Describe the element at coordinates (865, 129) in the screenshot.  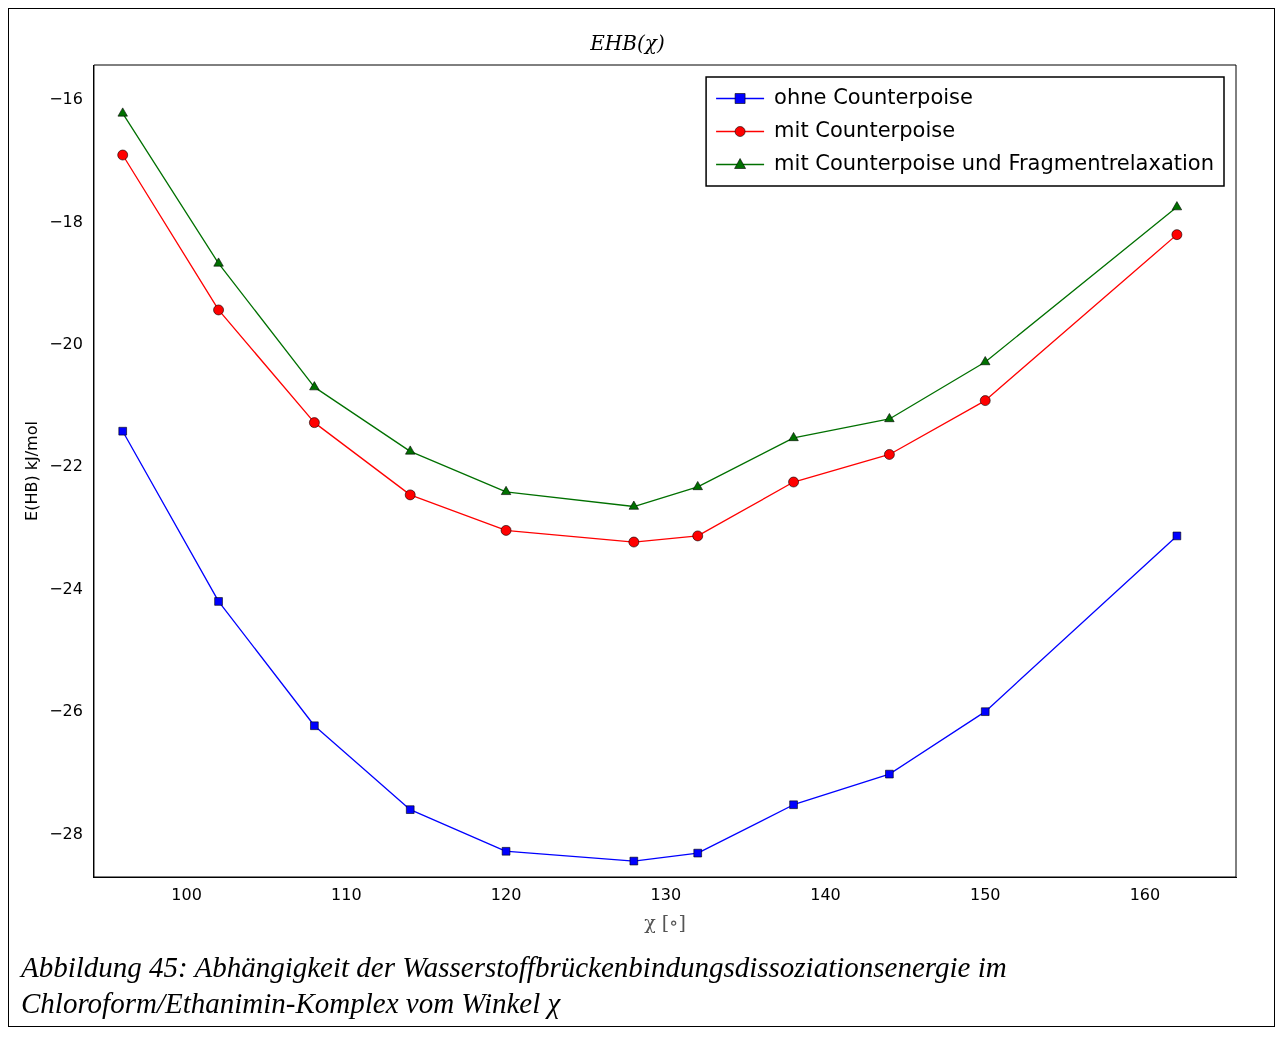
I see `legend-label: mit Counterpoise` at that location.